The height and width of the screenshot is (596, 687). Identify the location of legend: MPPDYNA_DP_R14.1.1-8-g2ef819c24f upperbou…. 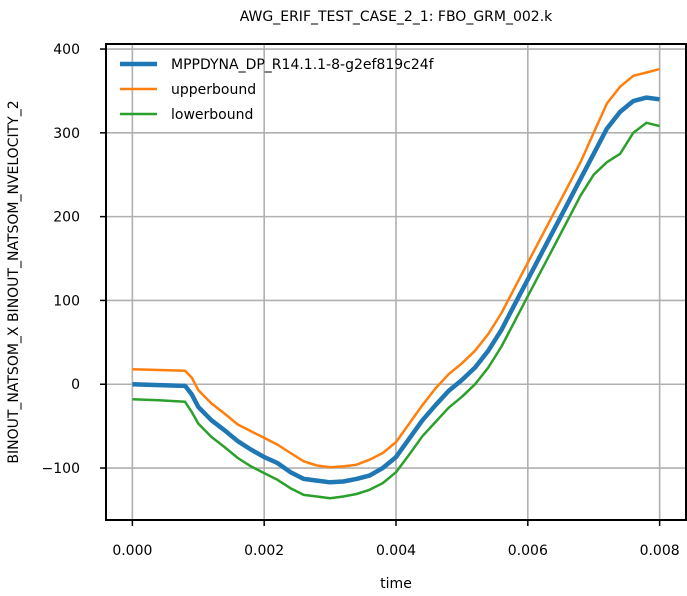
(277, 90).